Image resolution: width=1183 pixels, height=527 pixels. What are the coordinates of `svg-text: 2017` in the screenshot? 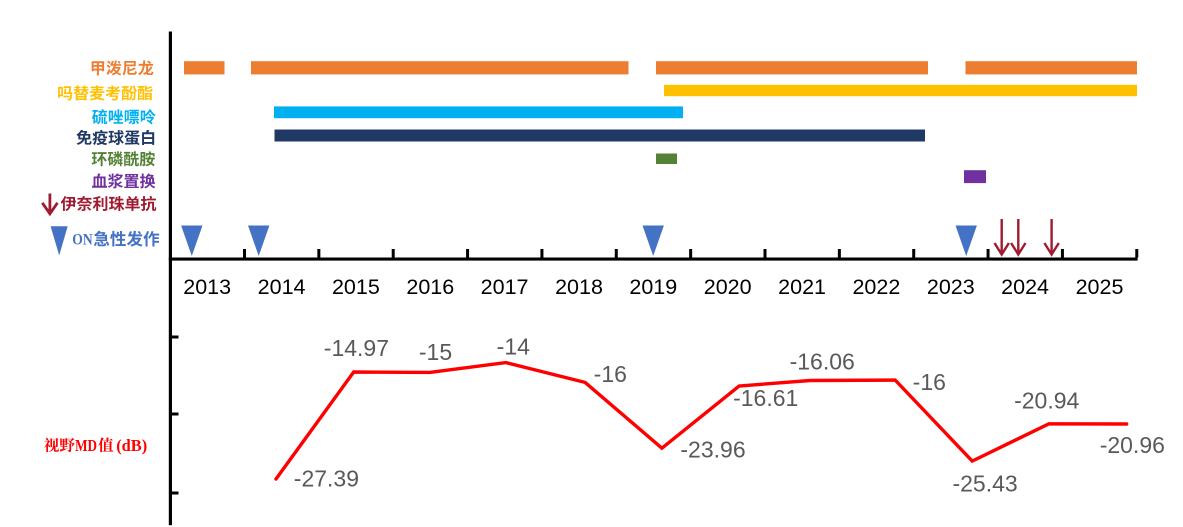 It's located at (505, 287).